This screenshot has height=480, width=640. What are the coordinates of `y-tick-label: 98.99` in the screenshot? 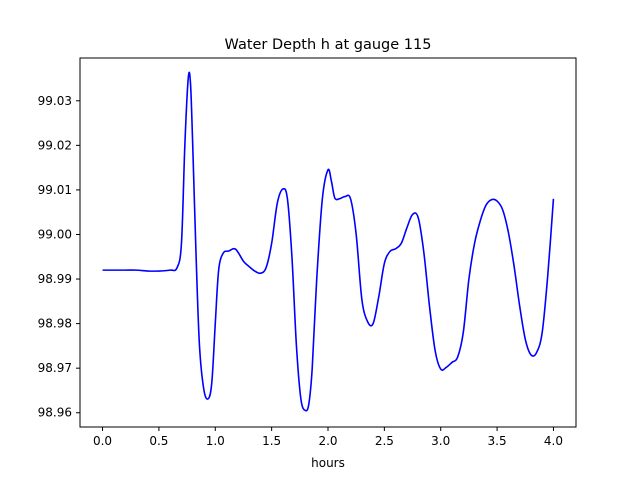 It's located at (55, 279).